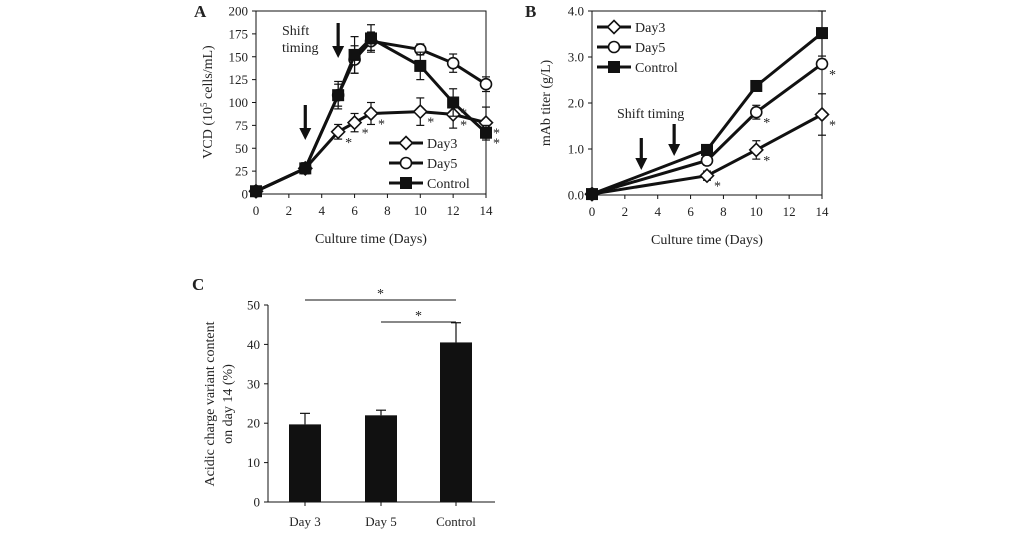 This screenshot has width=1012, height=542. I want to click on panel-c-ytick-label: 30, so click(253, 383).